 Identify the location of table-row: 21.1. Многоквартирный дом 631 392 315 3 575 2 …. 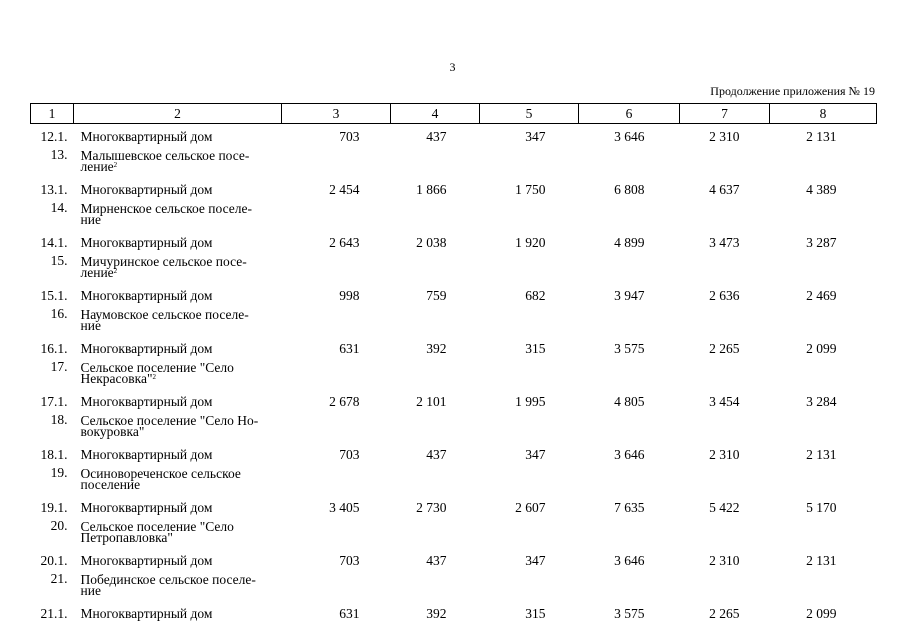
(454, 613).